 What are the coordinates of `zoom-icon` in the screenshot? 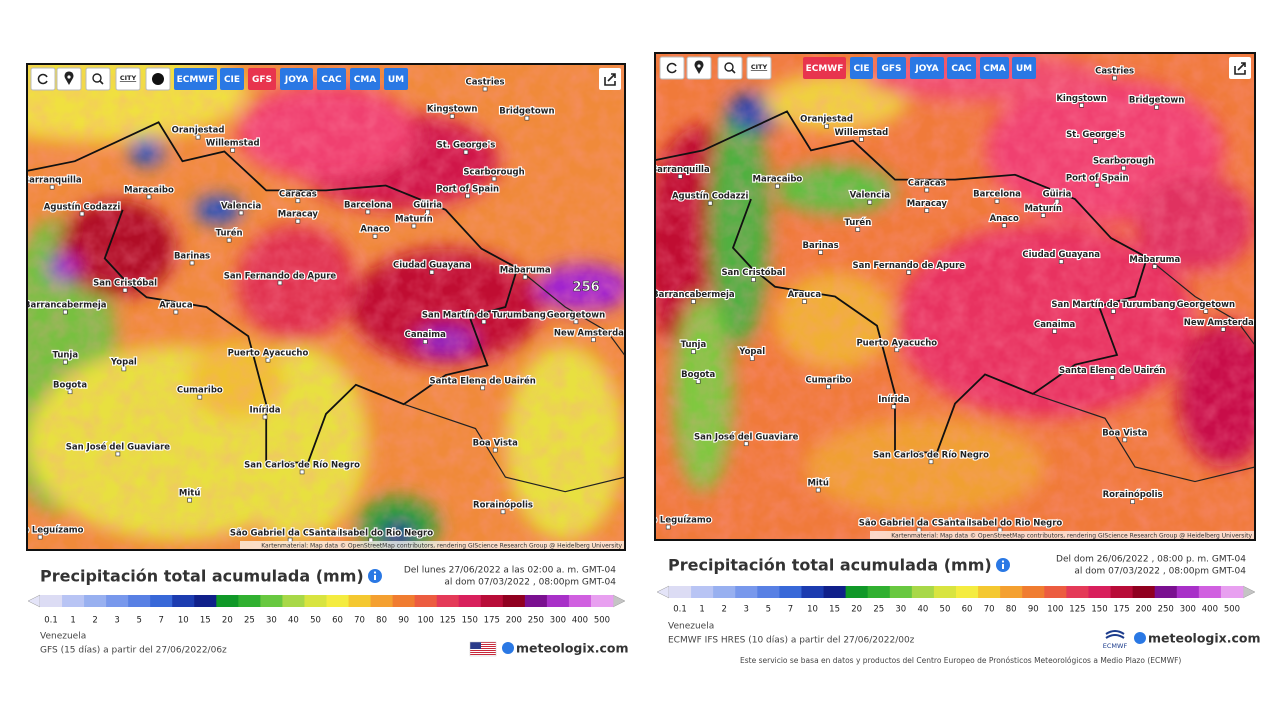 It's located at (729, 67).